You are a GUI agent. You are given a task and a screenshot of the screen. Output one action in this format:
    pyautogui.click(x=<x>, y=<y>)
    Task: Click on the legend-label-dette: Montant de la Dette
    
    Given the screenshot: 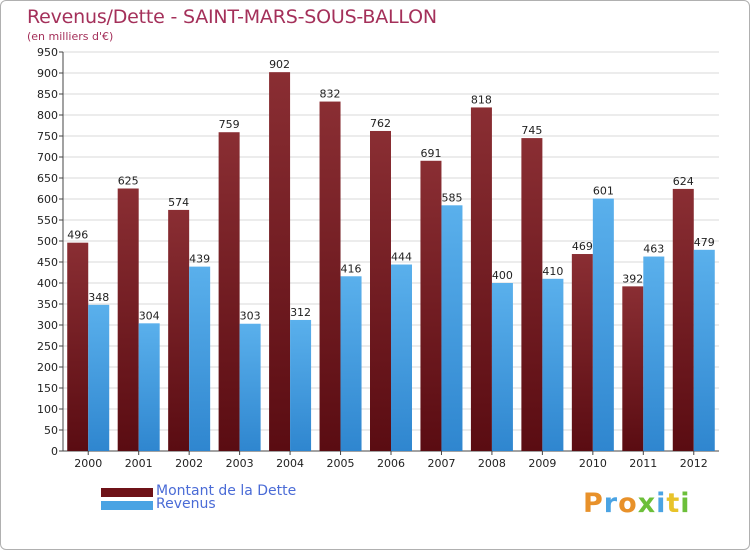 What is the action you would take?
    pyautogui.click(x=226, y=491)
    